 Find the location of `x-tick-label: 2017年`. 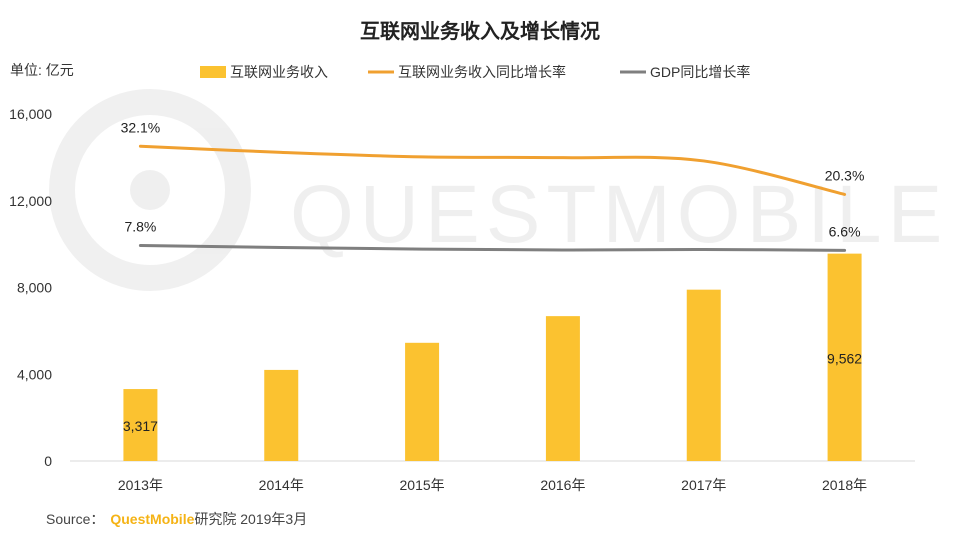

x-tick-label: 2017年 is located at coordinates (703, 485).